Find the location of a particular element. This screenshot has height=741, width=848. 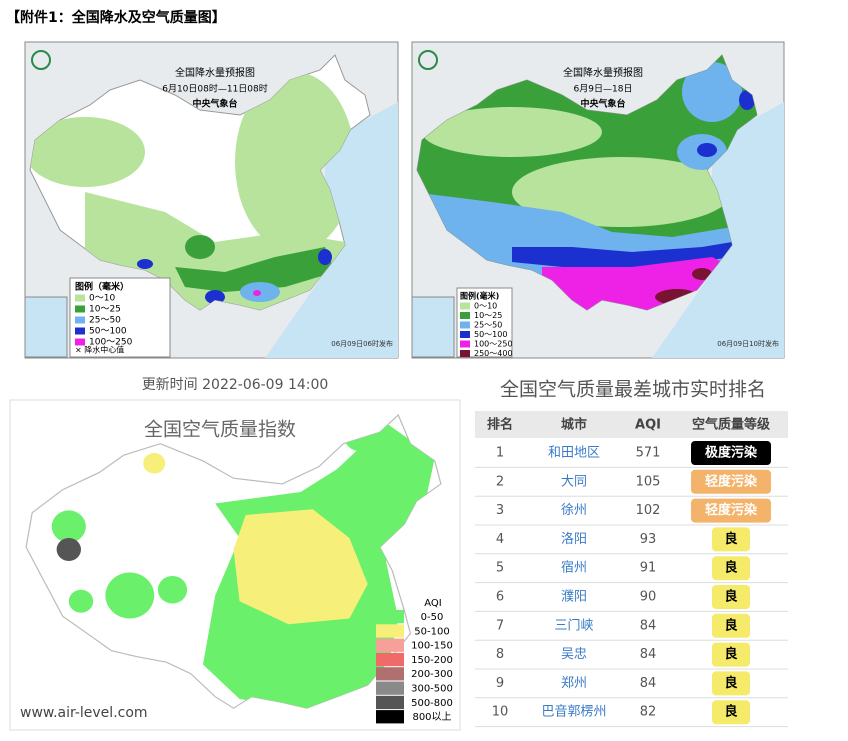

map-period: 6月9日—18日 is located at coordinates (603, 89).